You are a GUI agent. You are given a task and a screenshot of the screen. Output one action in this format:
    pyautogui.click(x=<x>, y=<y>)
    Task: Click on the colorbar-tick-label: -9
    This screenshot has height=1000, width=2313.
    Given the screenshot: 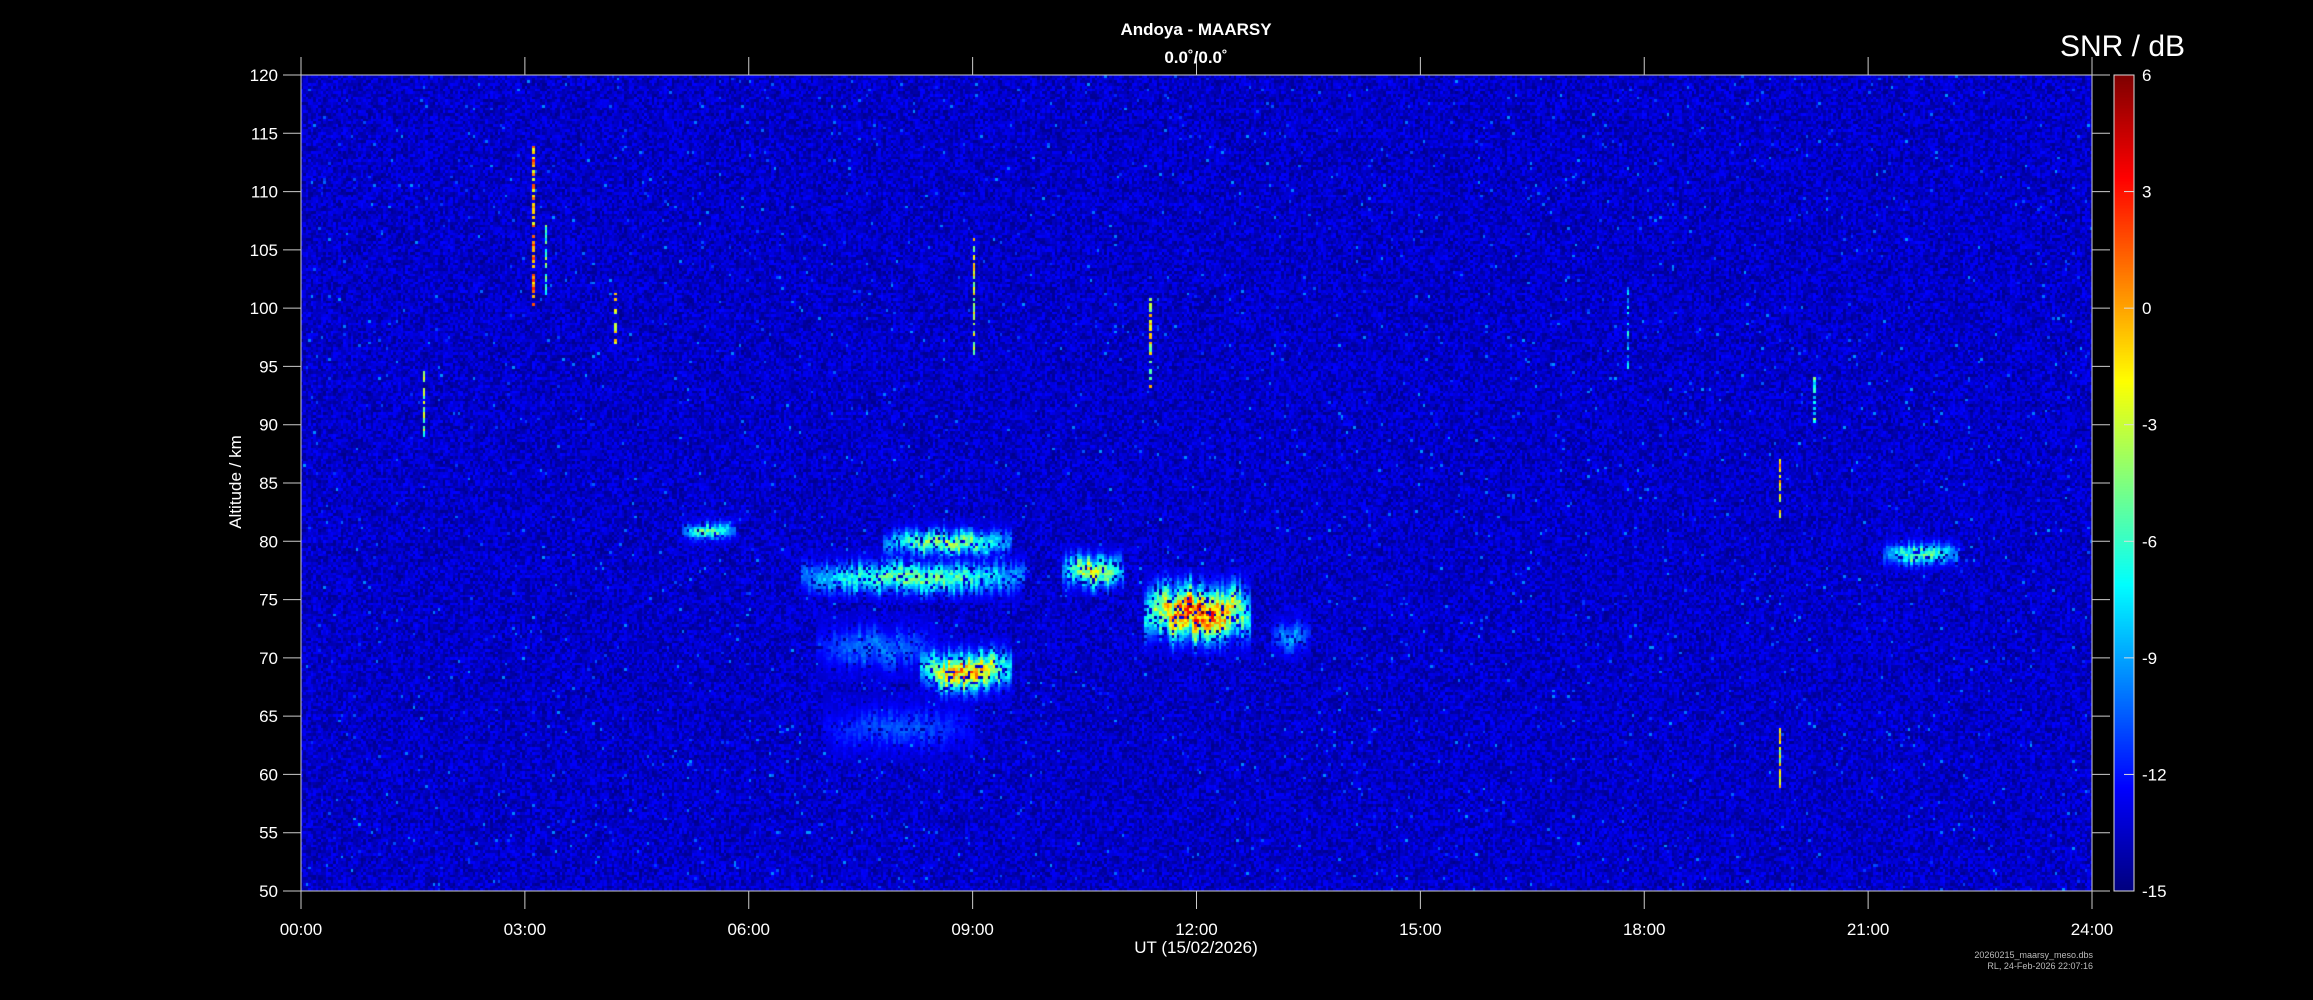 What is the action you would take?
    pyautogui.click(x=2149, y=658)
    